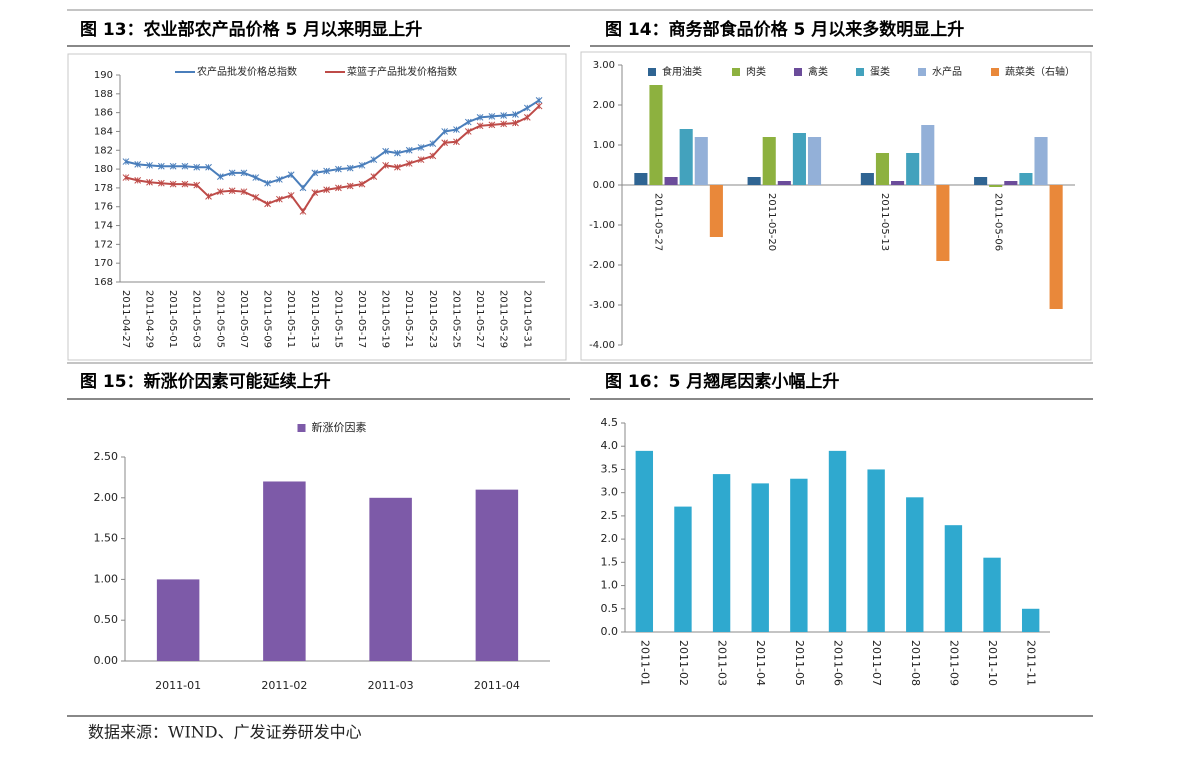  What do you see at coordinates (602, 265) in the screenshot?
I see `y-tick-label: -2.00` at bounding box center [602, 265].